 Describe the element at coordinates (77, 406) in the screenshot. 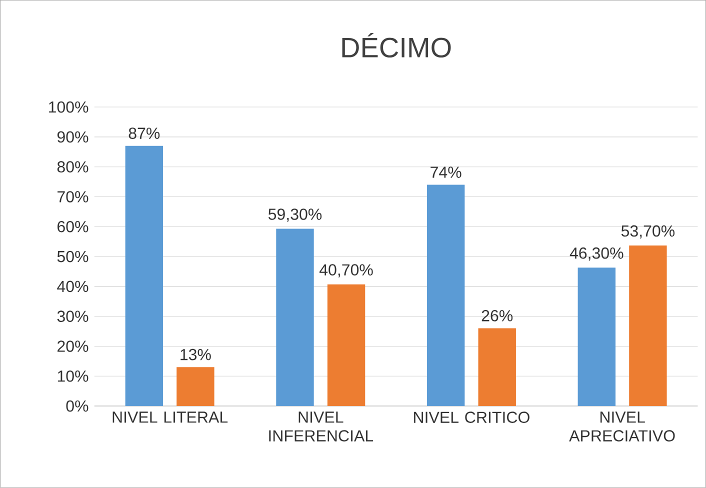

I see `y-tick-label: 0%` at that location.